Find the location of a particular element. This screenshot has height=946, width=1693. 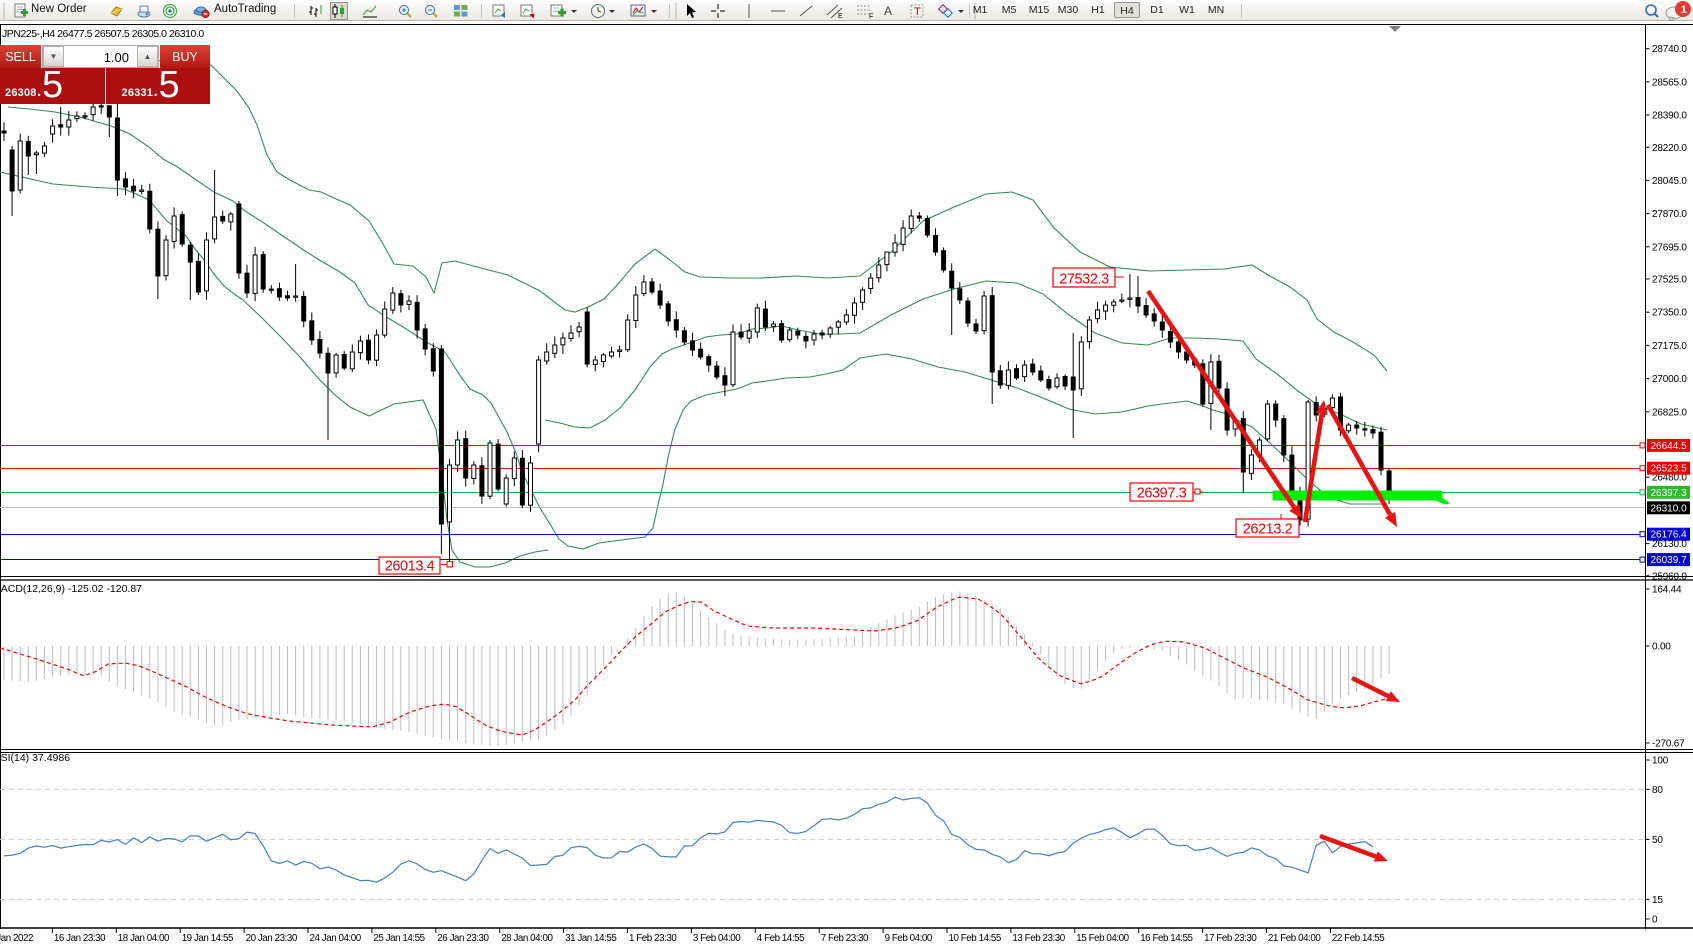

svg-text: 25 Jan 14:55 is located at coordinates (399, 938).